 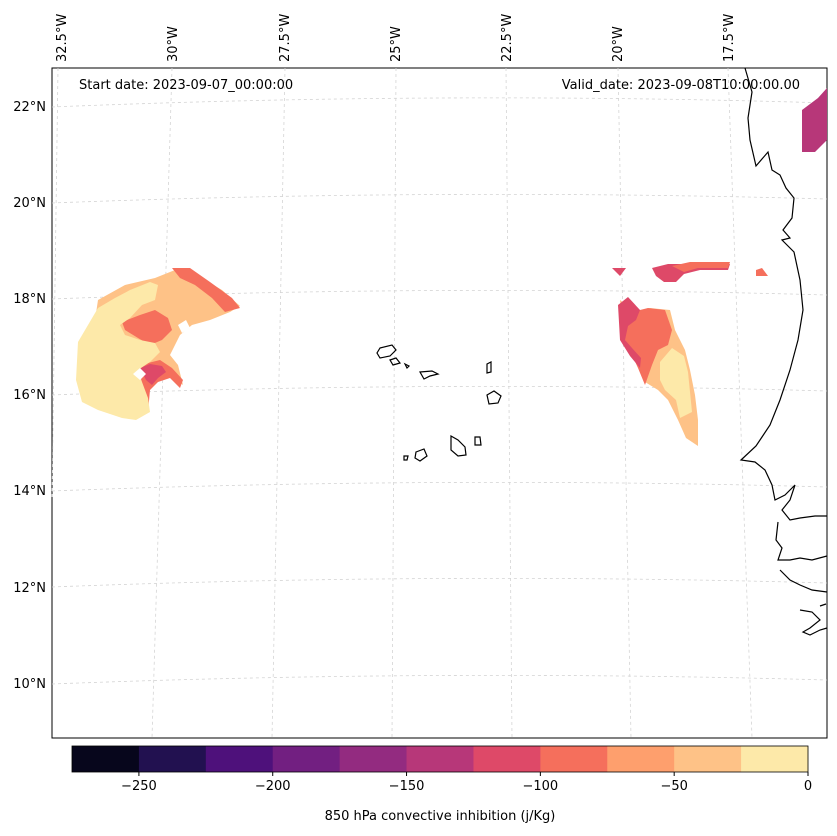 I want to click on island-sao-vicente, so click(x=395, y=361).